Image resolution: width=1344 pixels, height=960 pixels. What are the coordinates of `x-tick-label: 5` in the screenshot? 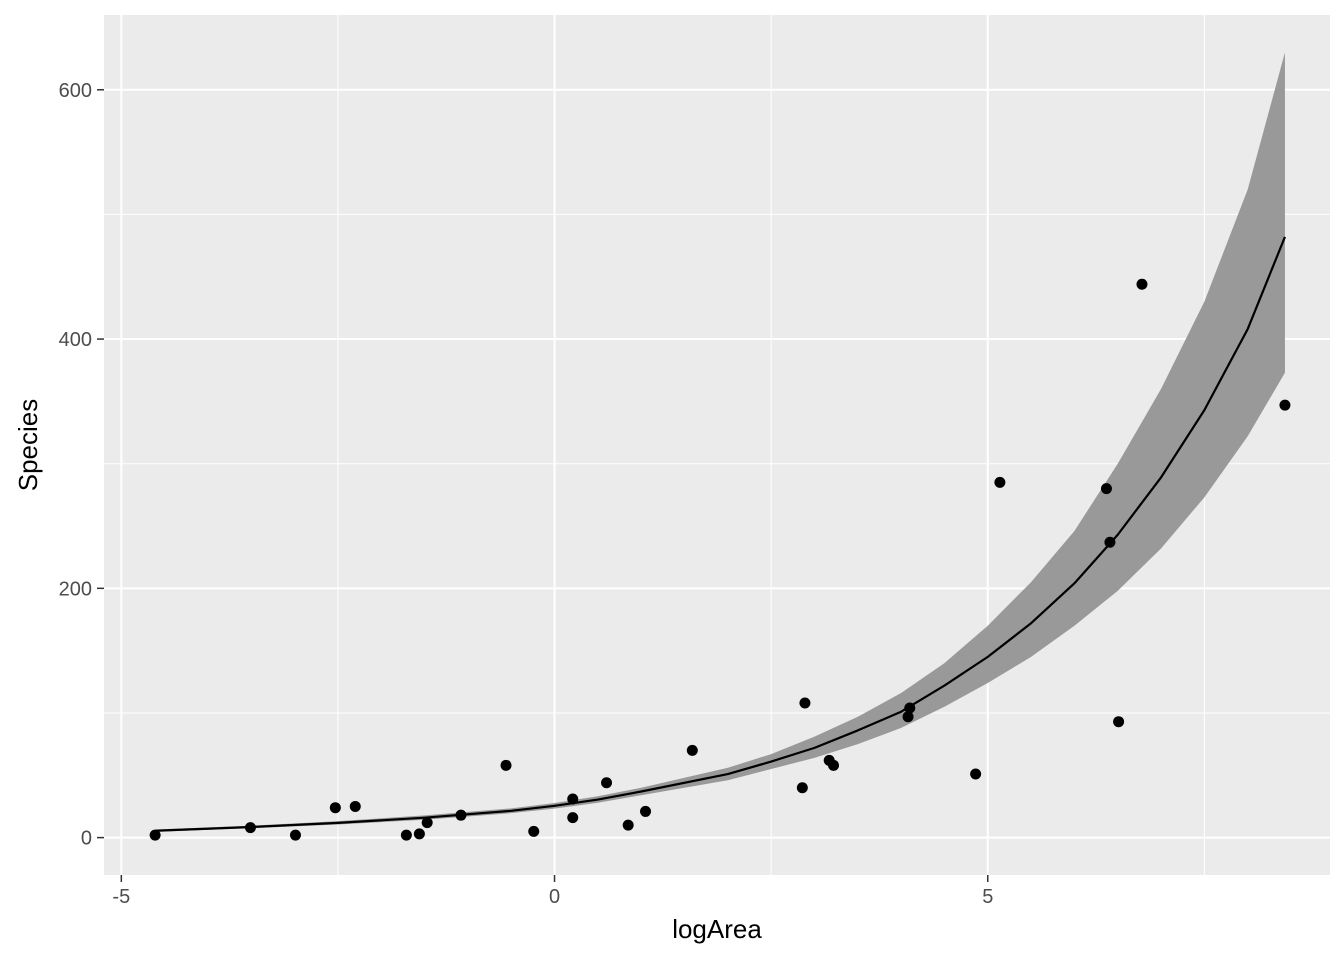 It's located at (987, 897).